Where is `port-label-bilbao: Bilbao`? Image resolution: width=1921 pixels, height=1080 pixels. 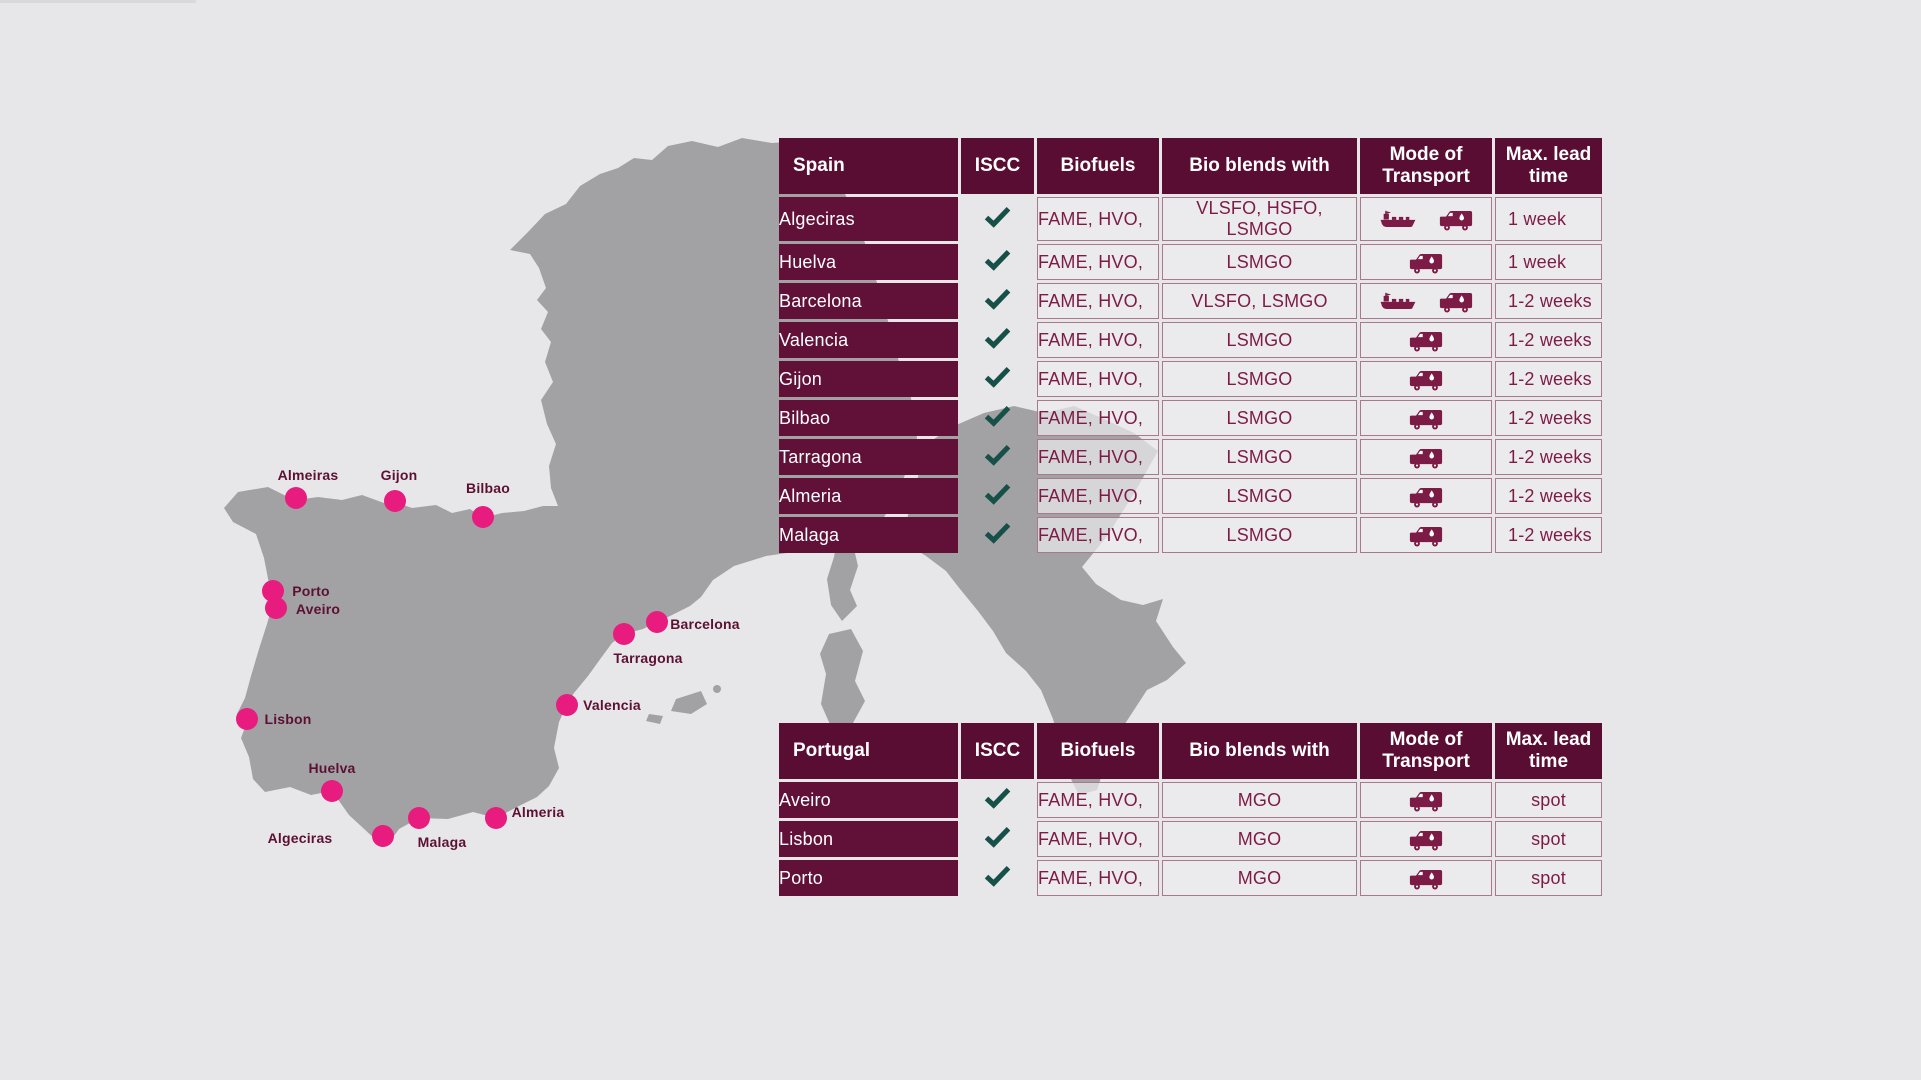 port-label-bilbao: Bilbao is located at coordinates (488, 488).